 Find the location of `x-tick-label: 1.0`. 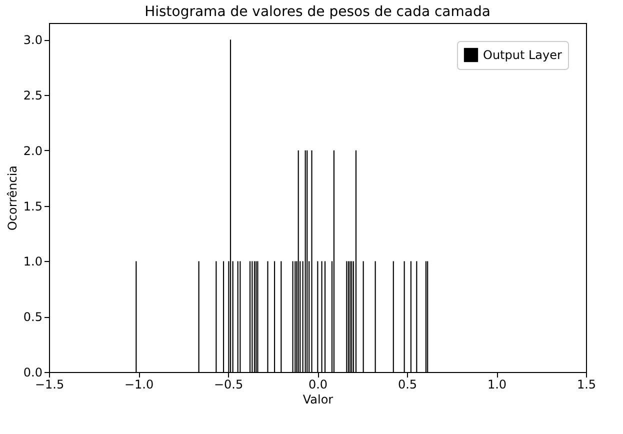

x-tick-label: 1.0 is located at coordinates (497, 385).